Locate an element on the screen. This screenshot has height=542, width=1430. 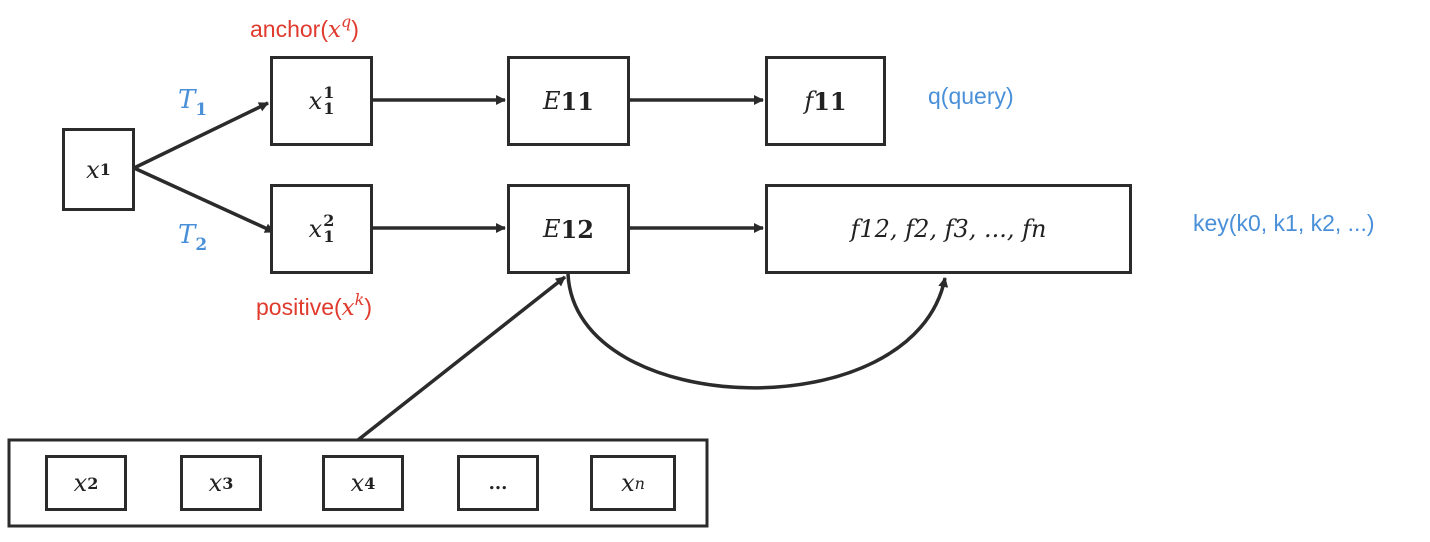
encoder-e11: E 11 is located at coordinates (568, 101).